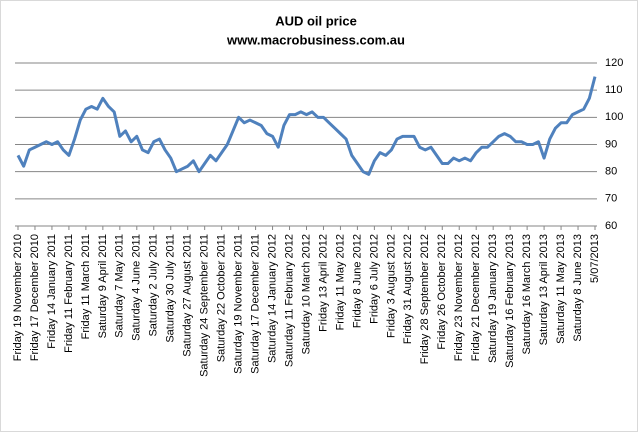  What do you see at coordinates (154, 285) in the screenshot?
I see `x-tick-label: Saturday 2 July 2011` at bounding box center [154, 285].